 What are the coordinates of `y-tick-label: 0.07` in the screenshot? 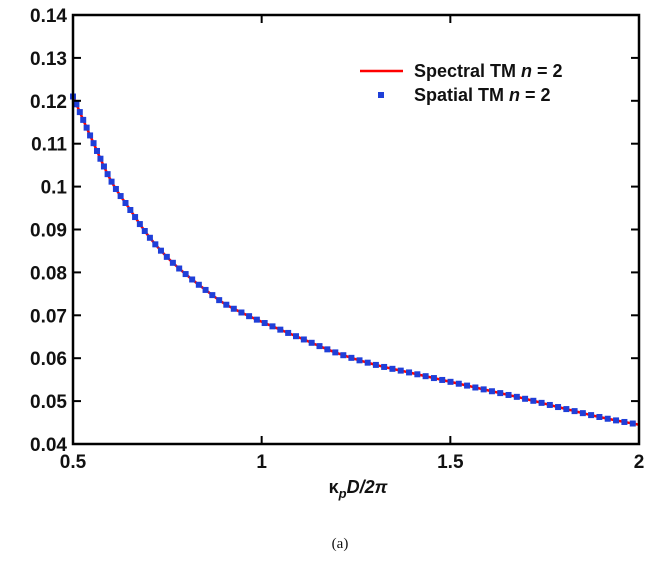 It's located at (48, 316).